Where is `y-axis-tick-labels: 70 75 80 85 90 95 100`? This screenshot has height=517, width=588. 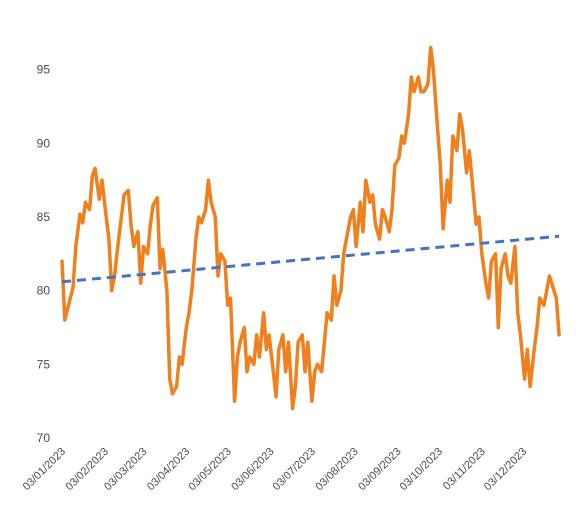
y-axis-tick-labels: 70 75 80 85 90 95 100 is located at coordinates (40, 222).